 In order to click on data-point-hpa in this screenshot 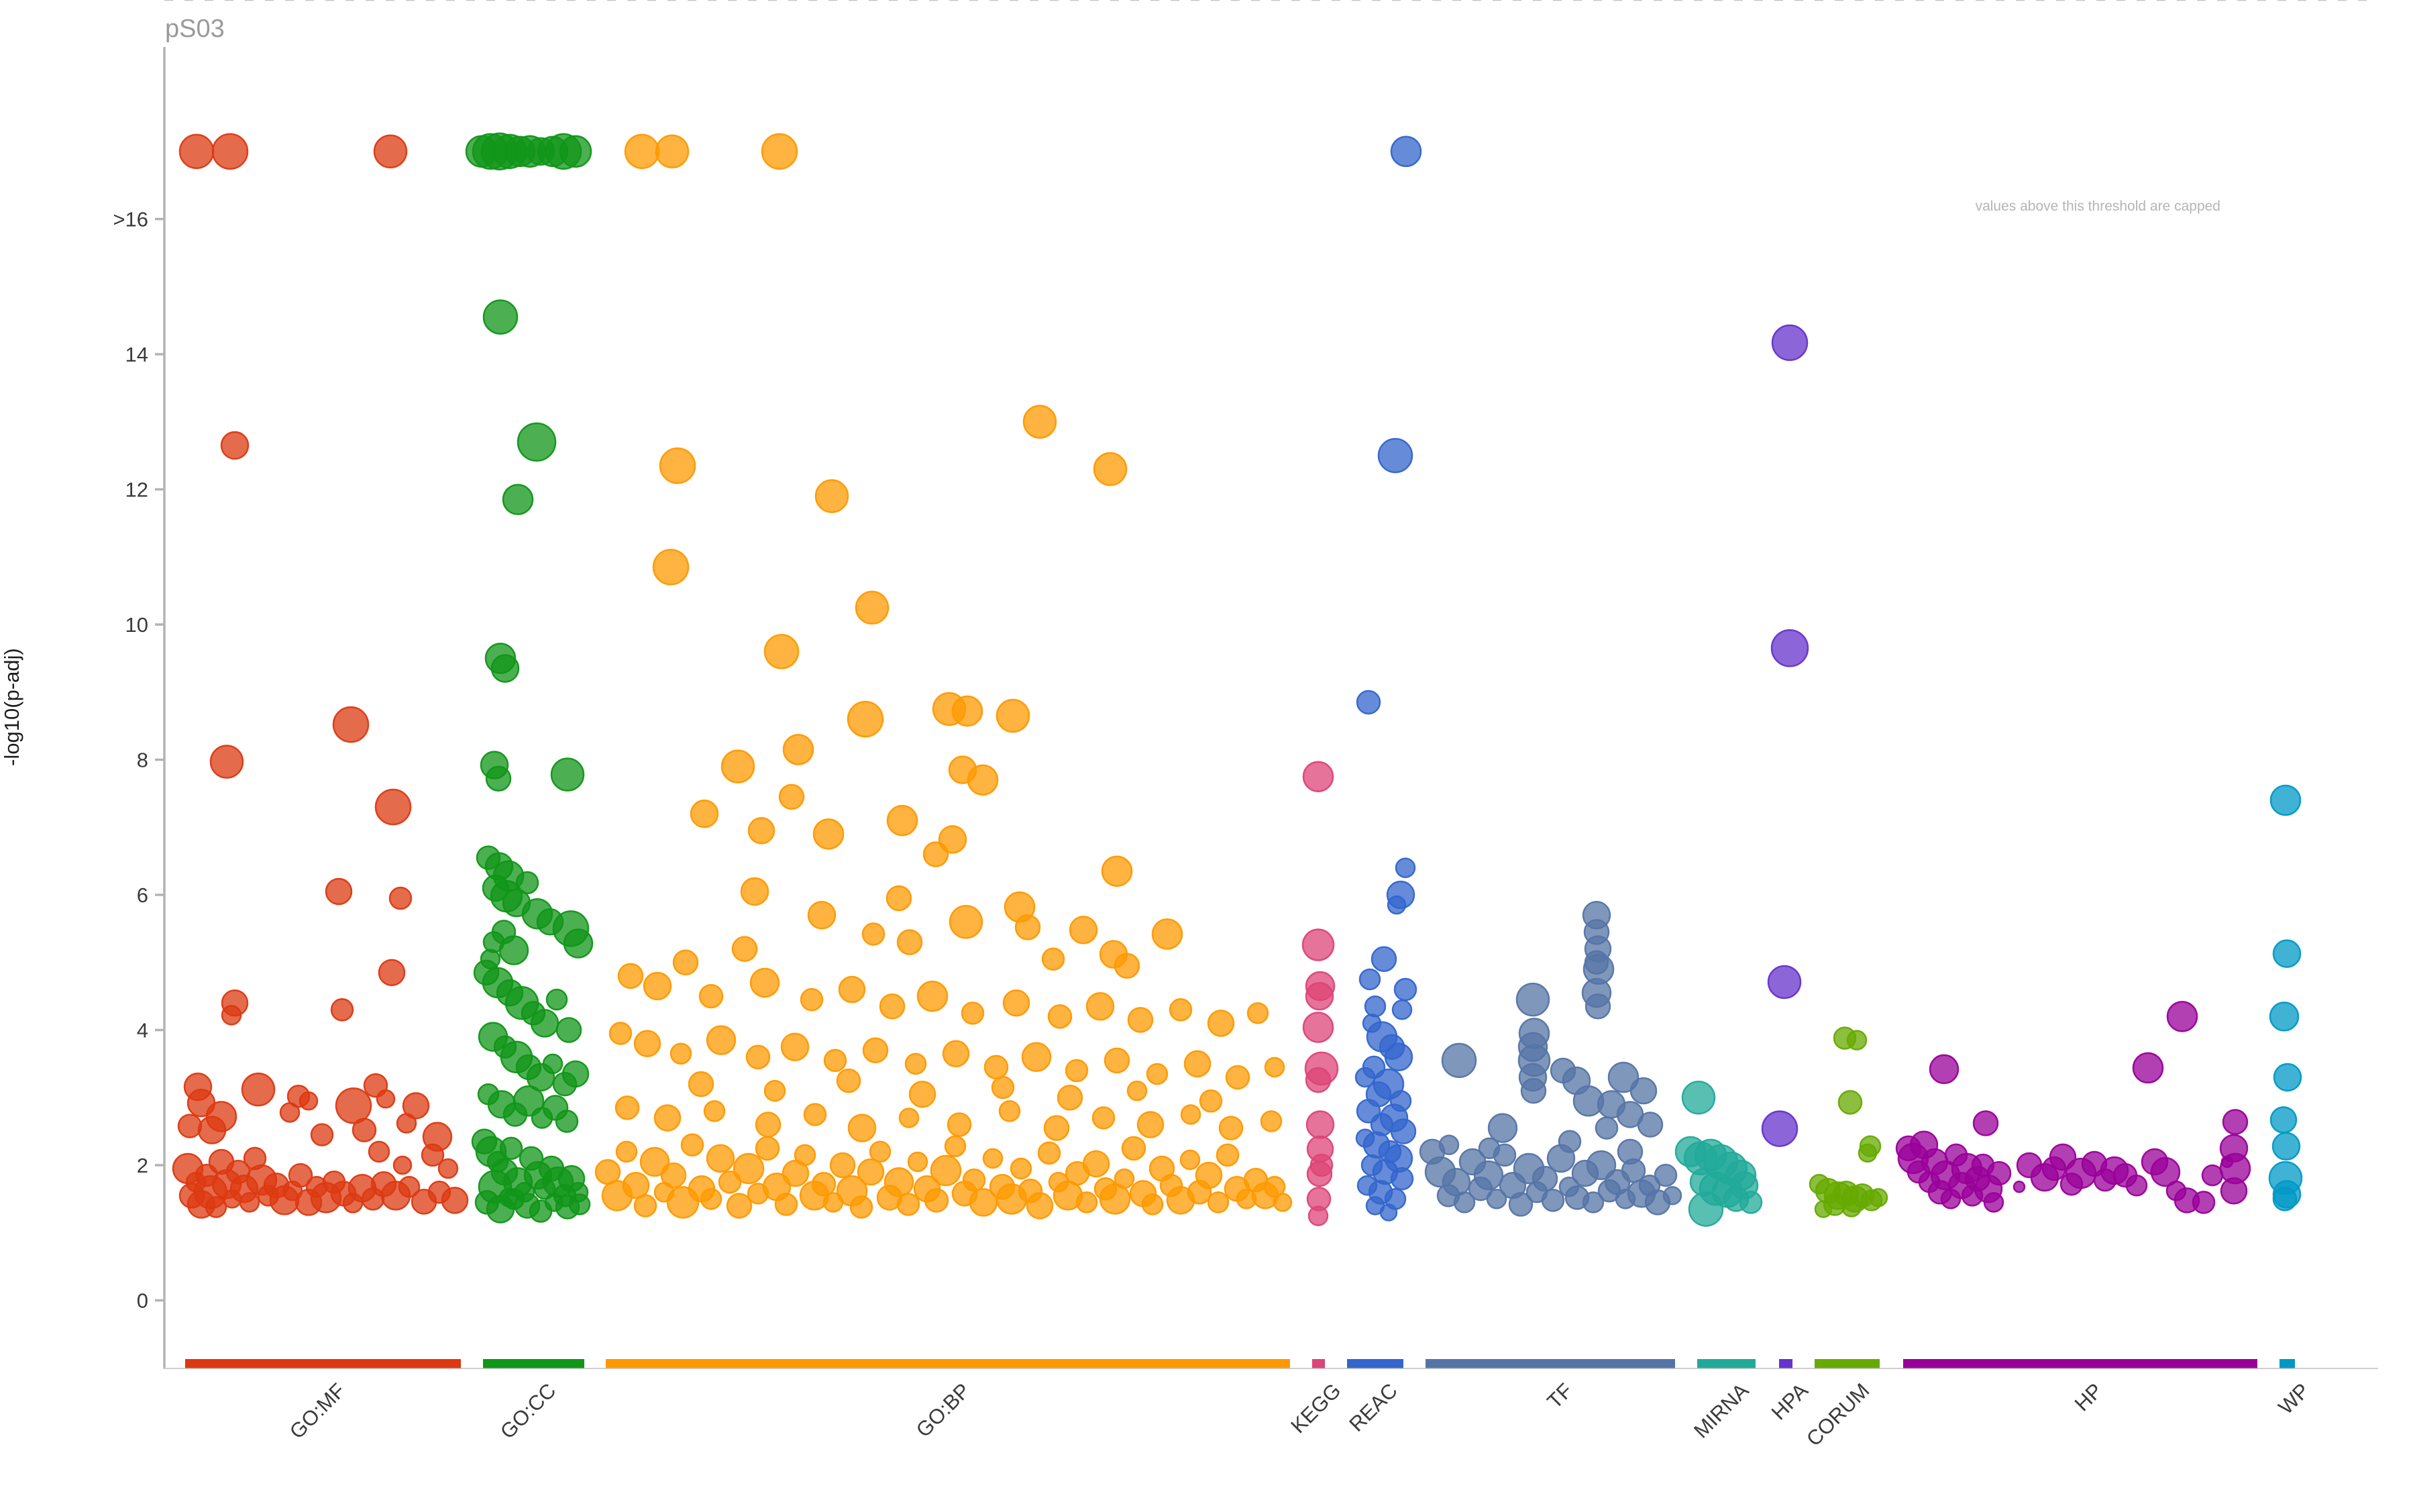, I will do `click(1790, 343)`.